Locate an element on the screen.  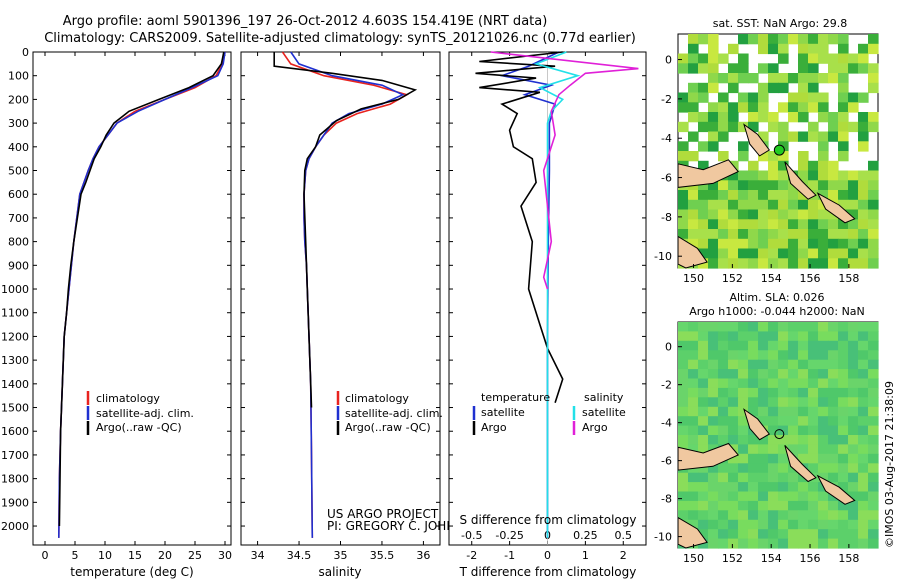
y-tick-label: 1000 is located at coordinates (15, 289).